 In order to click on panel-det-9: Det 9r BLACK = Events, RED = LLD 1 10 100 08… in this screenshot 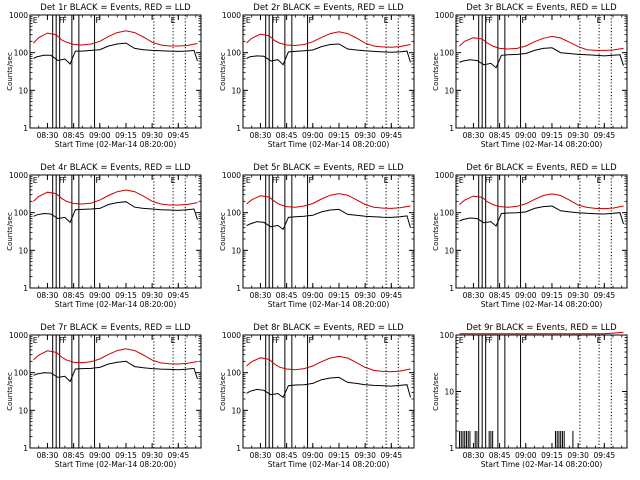, I will do `click(530, 396)`.